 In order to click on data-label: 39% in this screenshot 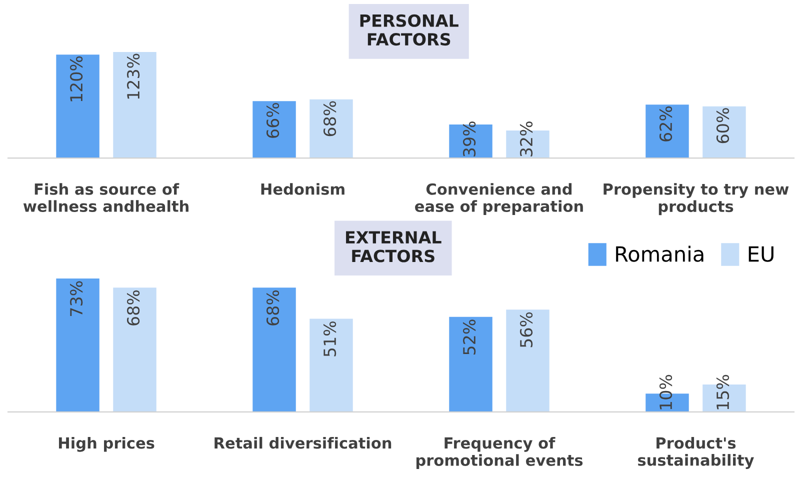, I will do `click(469, 139)`.